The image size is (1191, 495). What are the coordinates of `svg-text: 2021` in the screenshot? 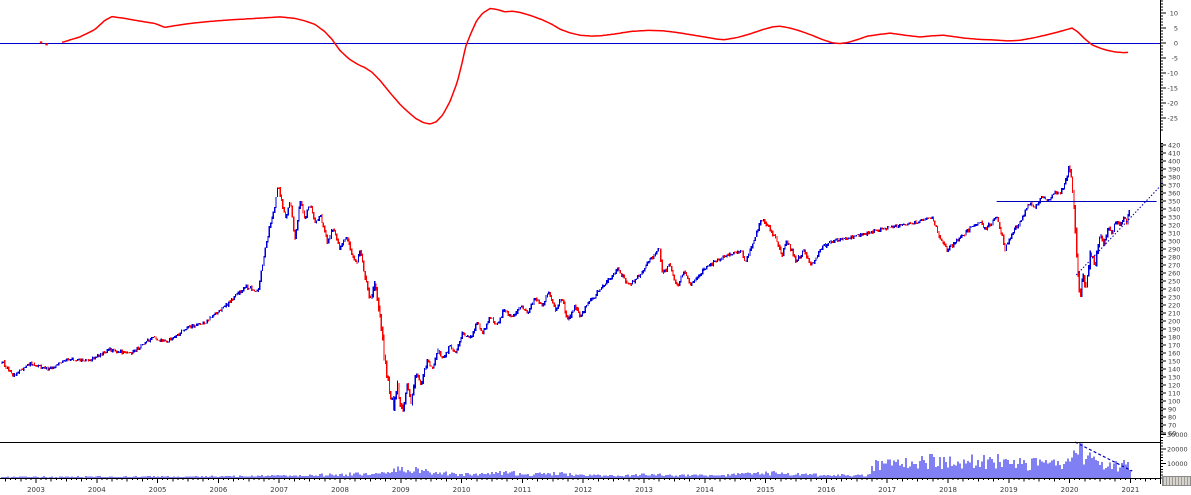 It's located at (1130, 490).